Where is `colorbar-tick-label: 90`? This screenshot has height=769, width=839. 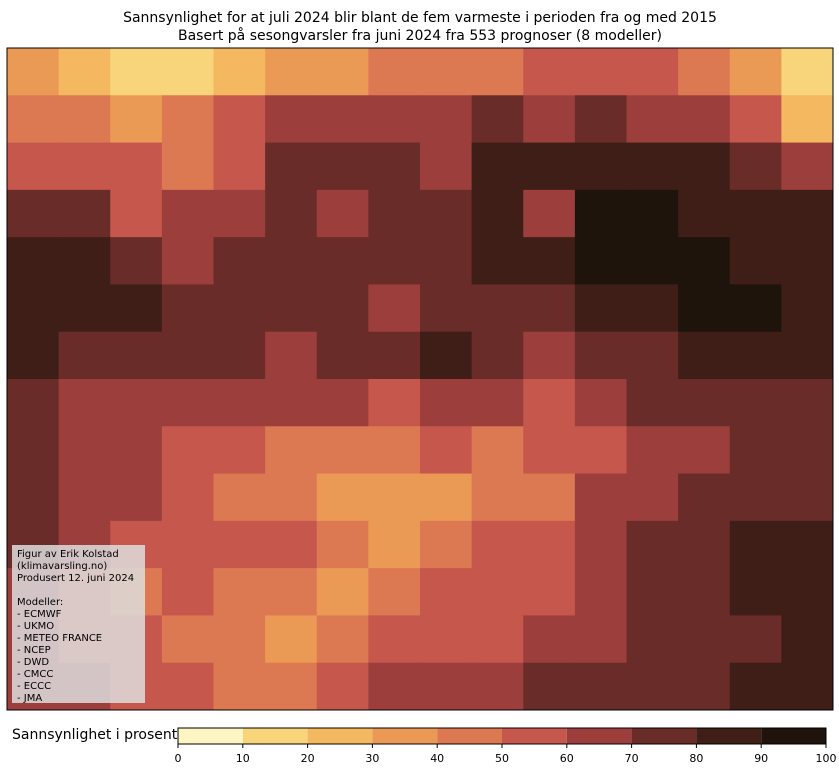
colorbar-tick-label: 90 is located at coordinates (761, 758).